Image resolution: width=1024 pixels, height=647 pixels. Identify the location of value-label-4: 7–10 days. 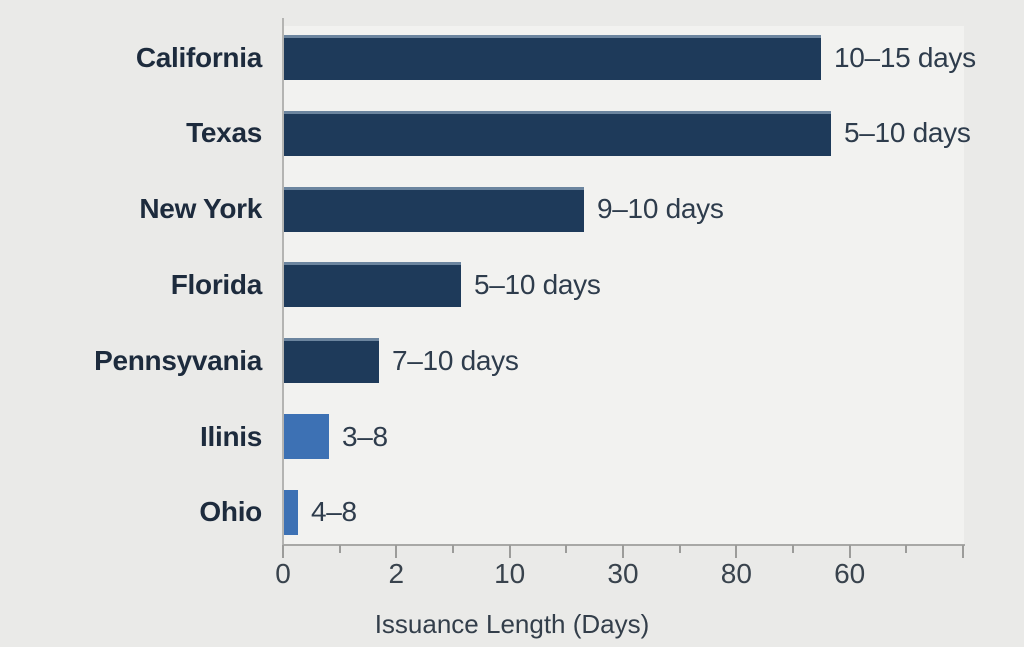
(455, 360).